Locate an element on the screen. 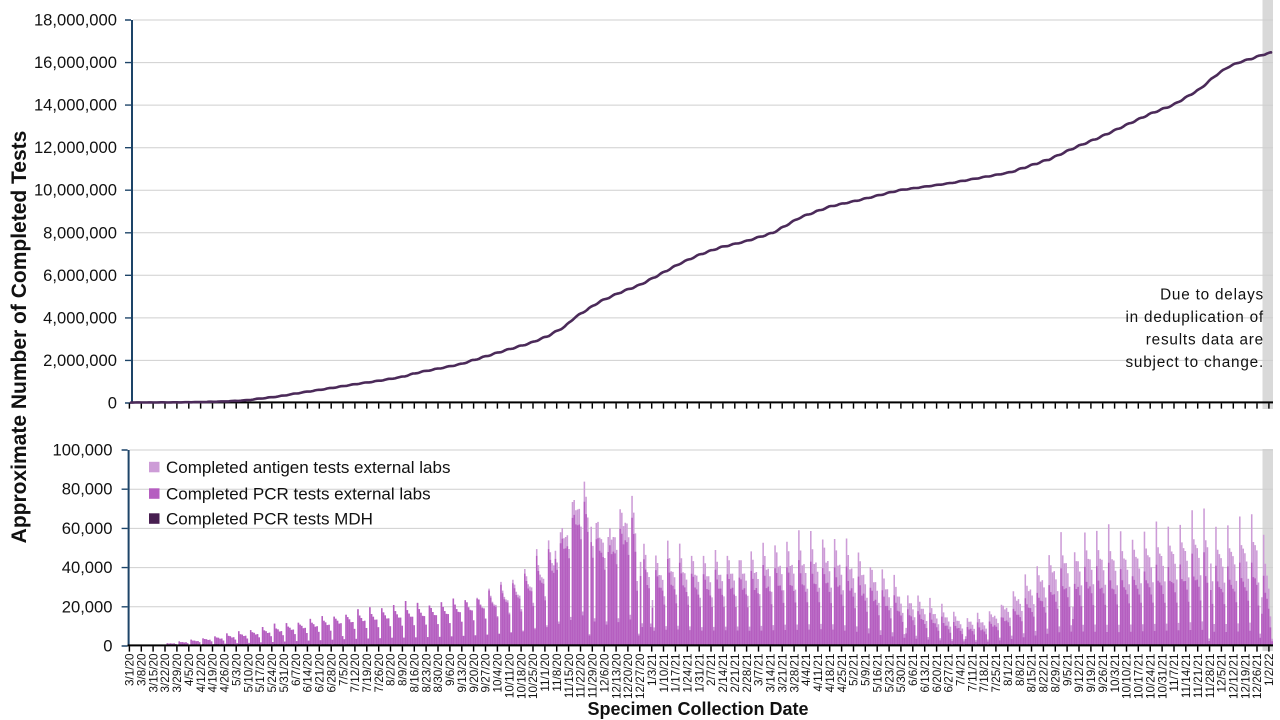  svg-text: 8,000,000 is located at coordinates (80, 232).